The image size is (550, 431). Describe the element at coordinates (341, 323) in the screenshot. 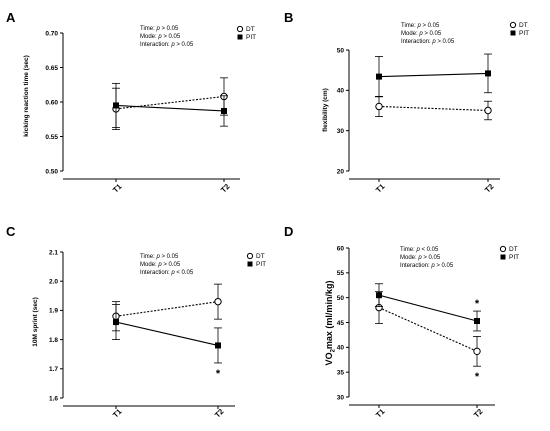

I see `y-tick-label: 45` at that location.